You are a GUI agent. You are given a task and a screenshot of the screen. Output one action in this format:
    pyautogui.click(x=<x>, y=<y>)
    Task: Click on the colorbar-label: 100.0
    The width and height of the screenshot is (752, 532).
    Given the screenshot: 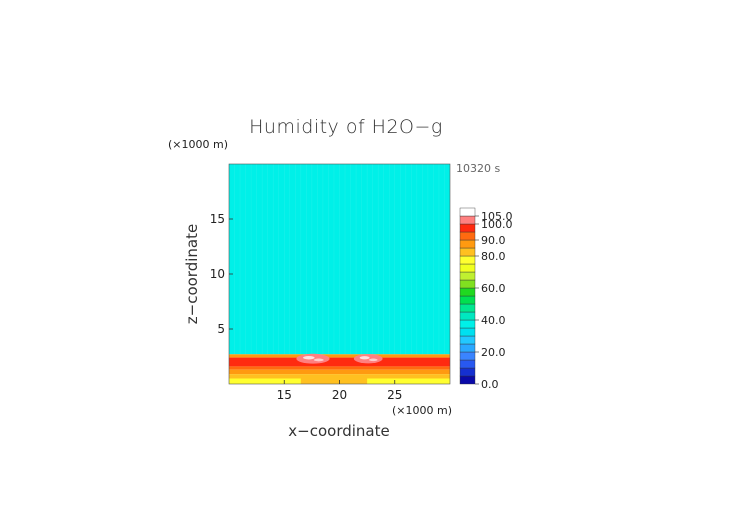 What is the action you would take?
    pyautogui.click(x=497, y=224)
    